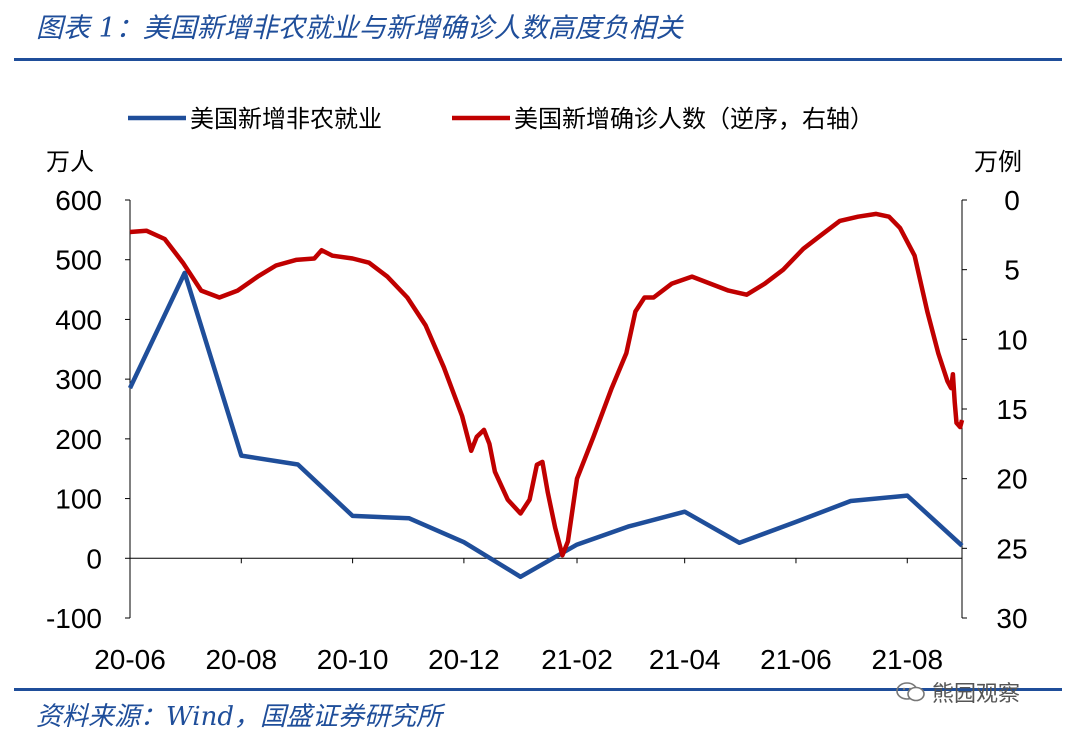  I want to click on x-tick-label: 21-02, so click(577, 659).